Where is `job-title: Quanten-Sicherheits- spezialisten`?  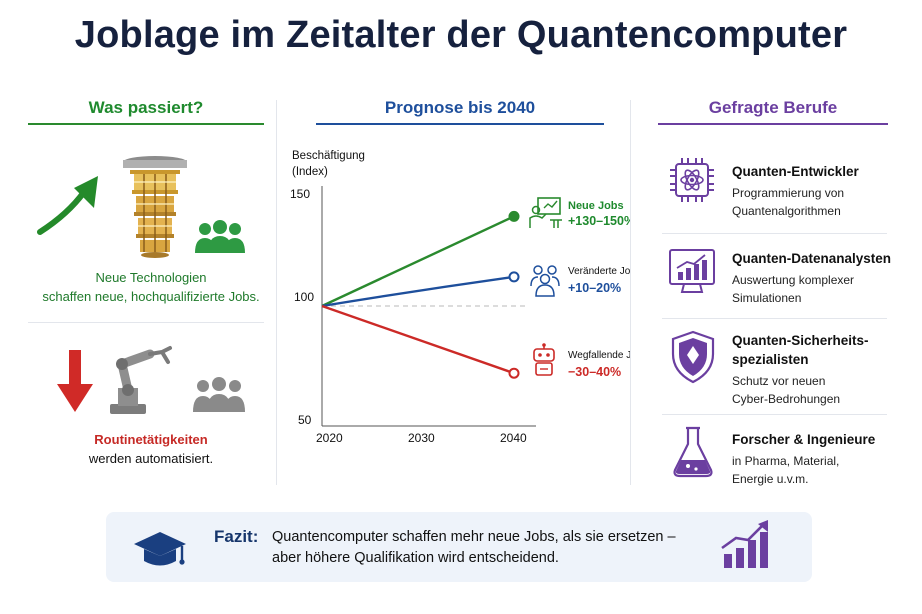 job-title: Quanten-Sicherheits- spezialisten is located at coordinates (822, 350).